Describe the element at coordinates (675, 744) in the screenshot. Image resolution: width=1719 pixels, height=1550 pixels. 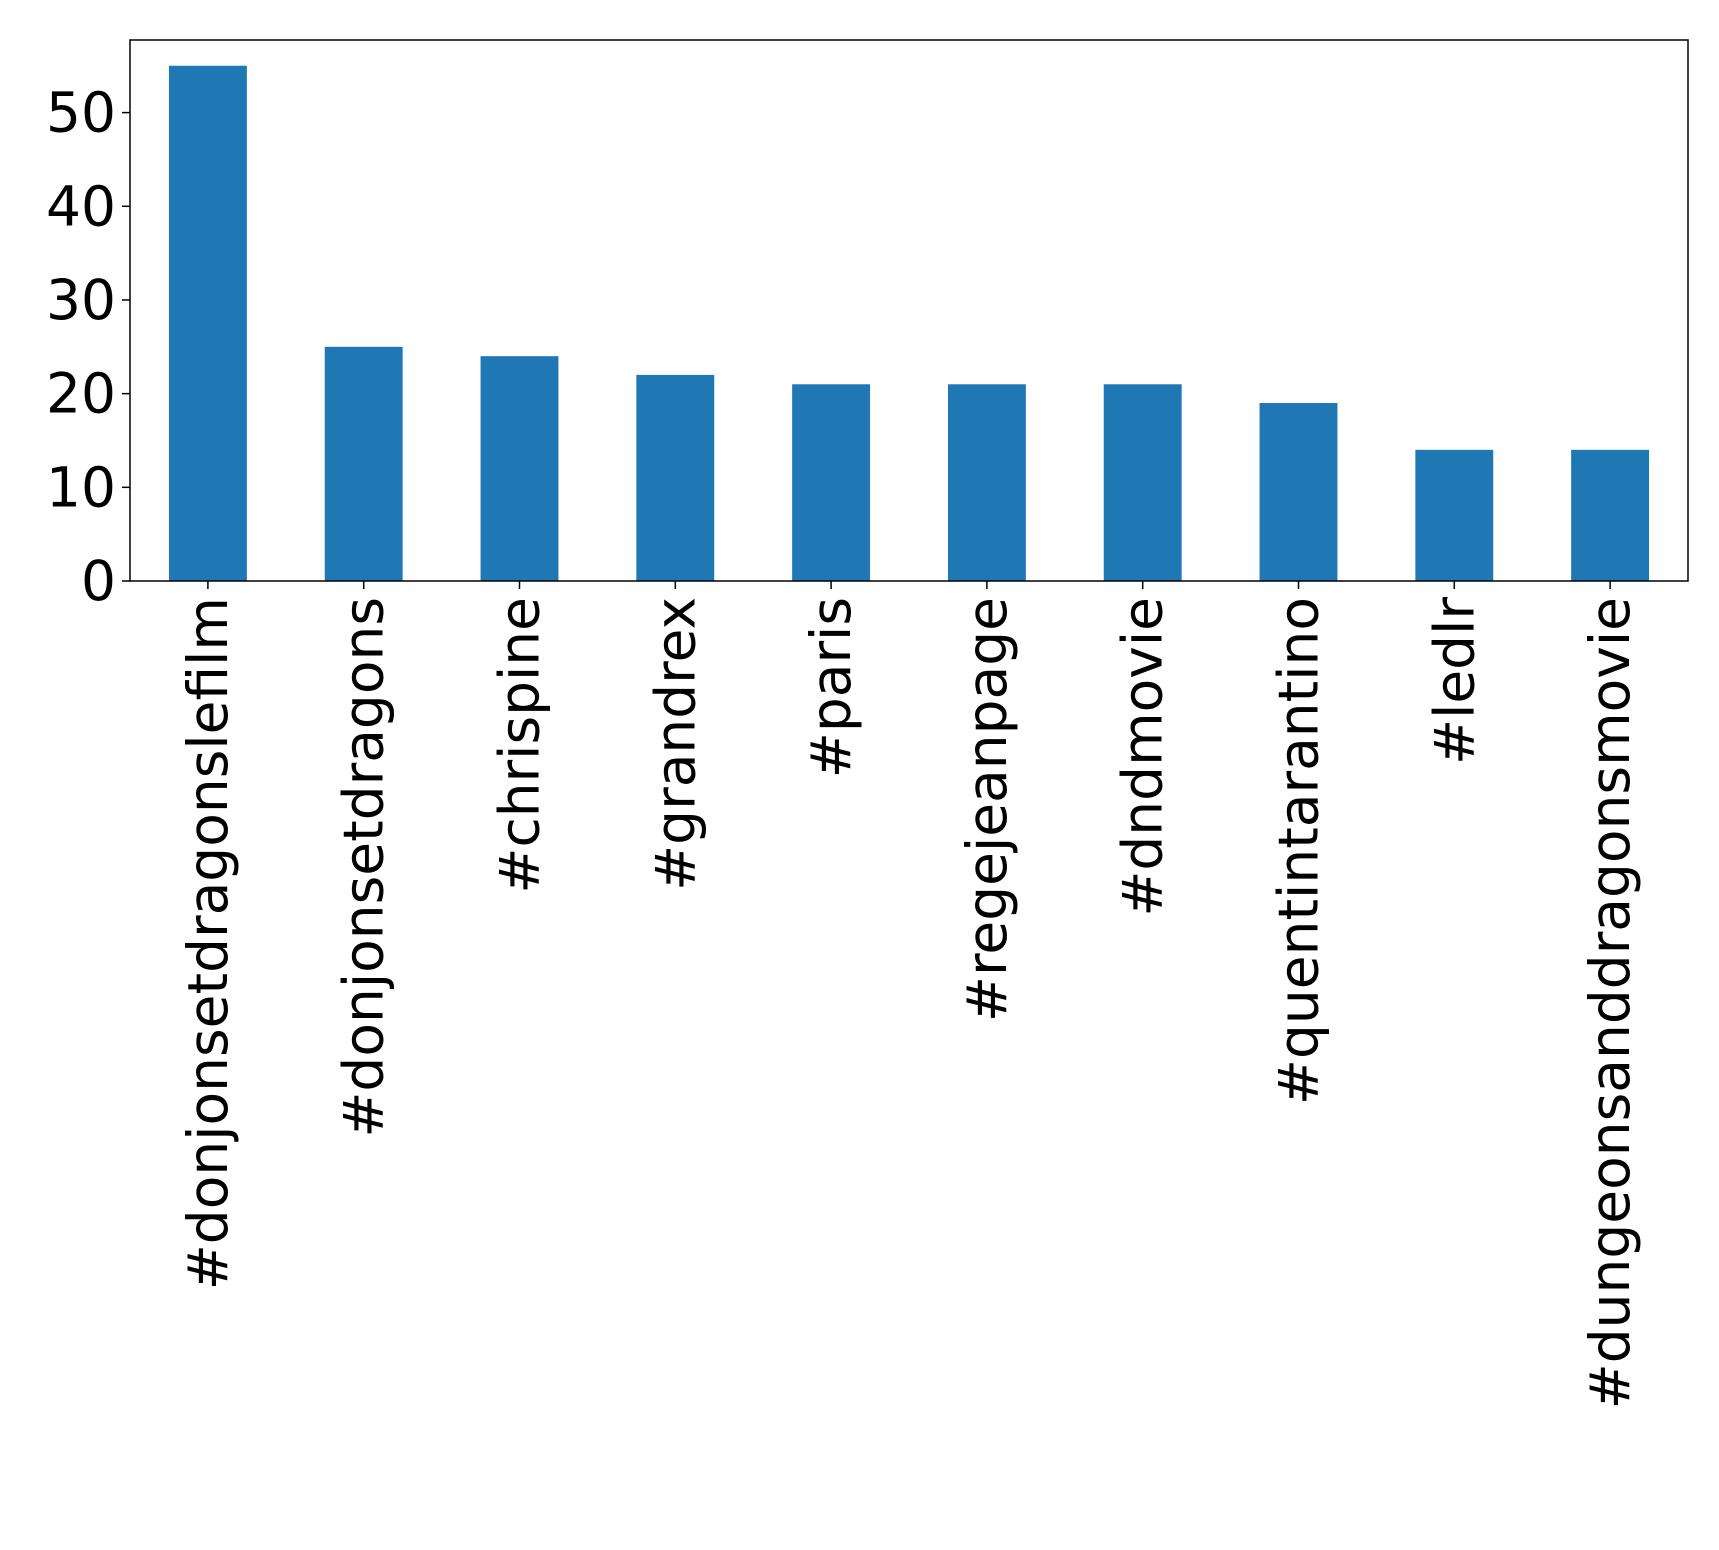
I see `x-tick-label: #grandrex` at that location.